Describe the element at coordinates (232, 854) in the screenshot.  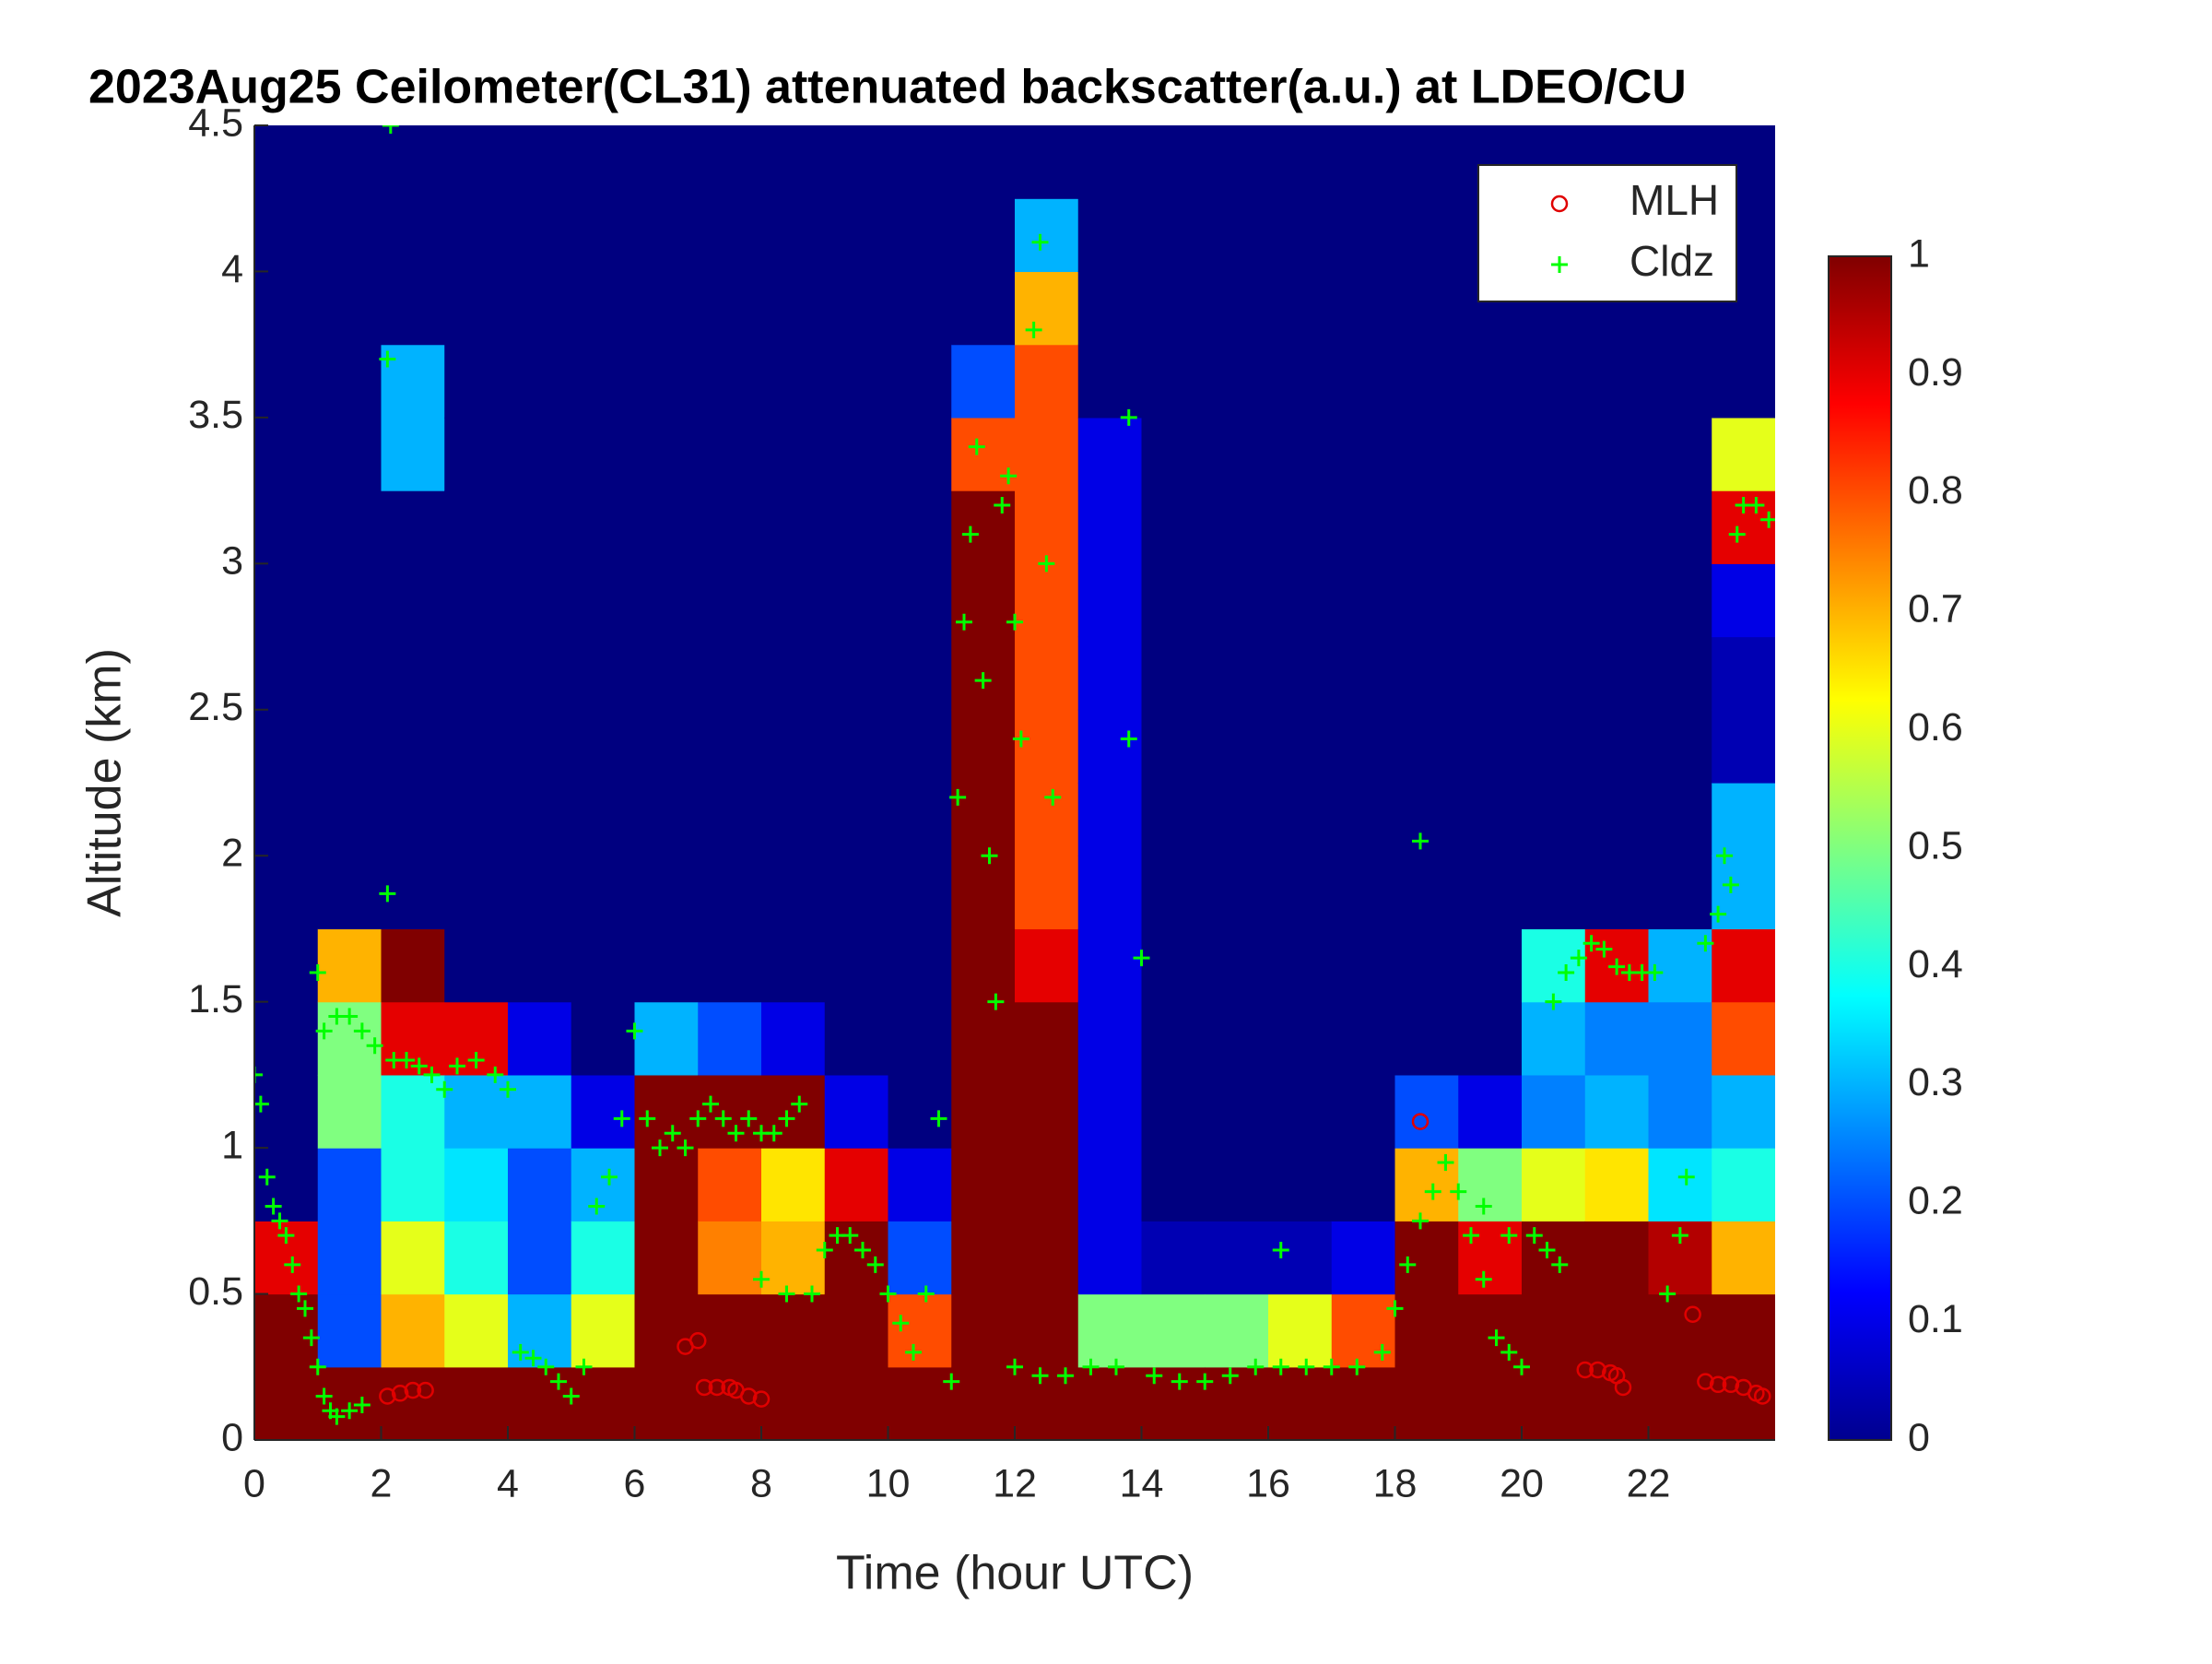
I see `y-tick-label: 2` at that location.